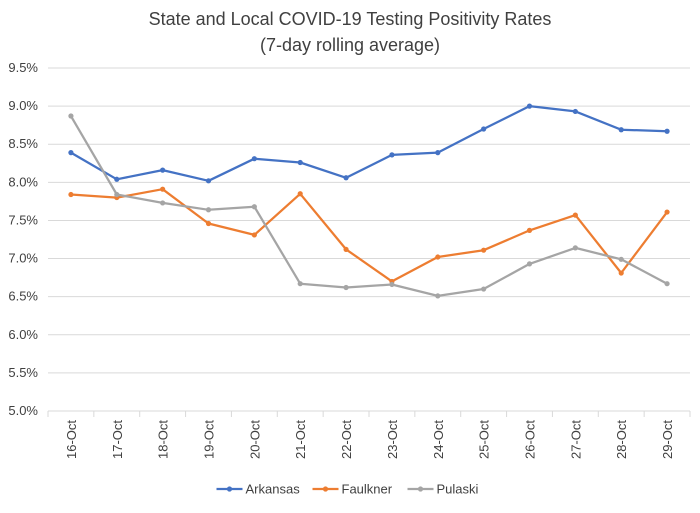 This screenshot has width=700, height=513. I want to click on x-tick-label: 16-Oct, so click(71, 439).